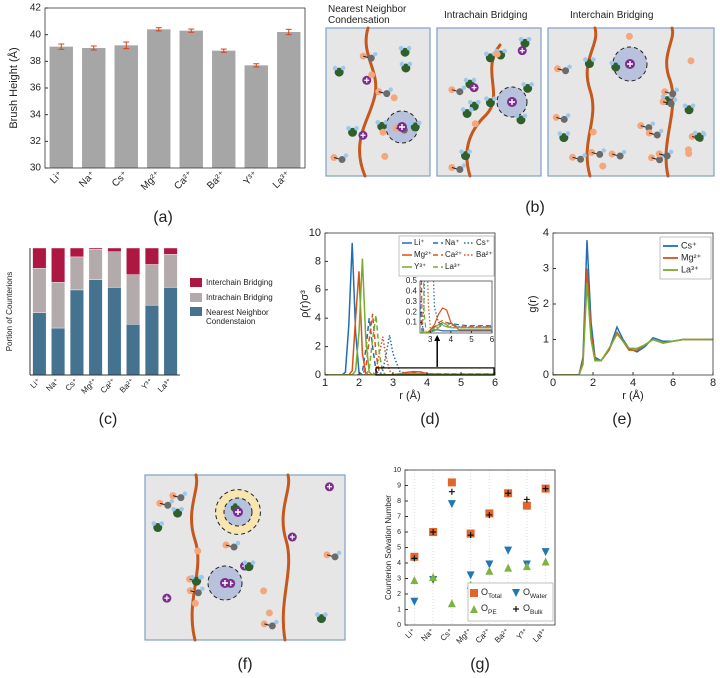 The height and width of the screenshot is (678, 720). Describe the element at coordinates (593, 383) in the screenshot. I see `x-tick-label: 2` at that location.